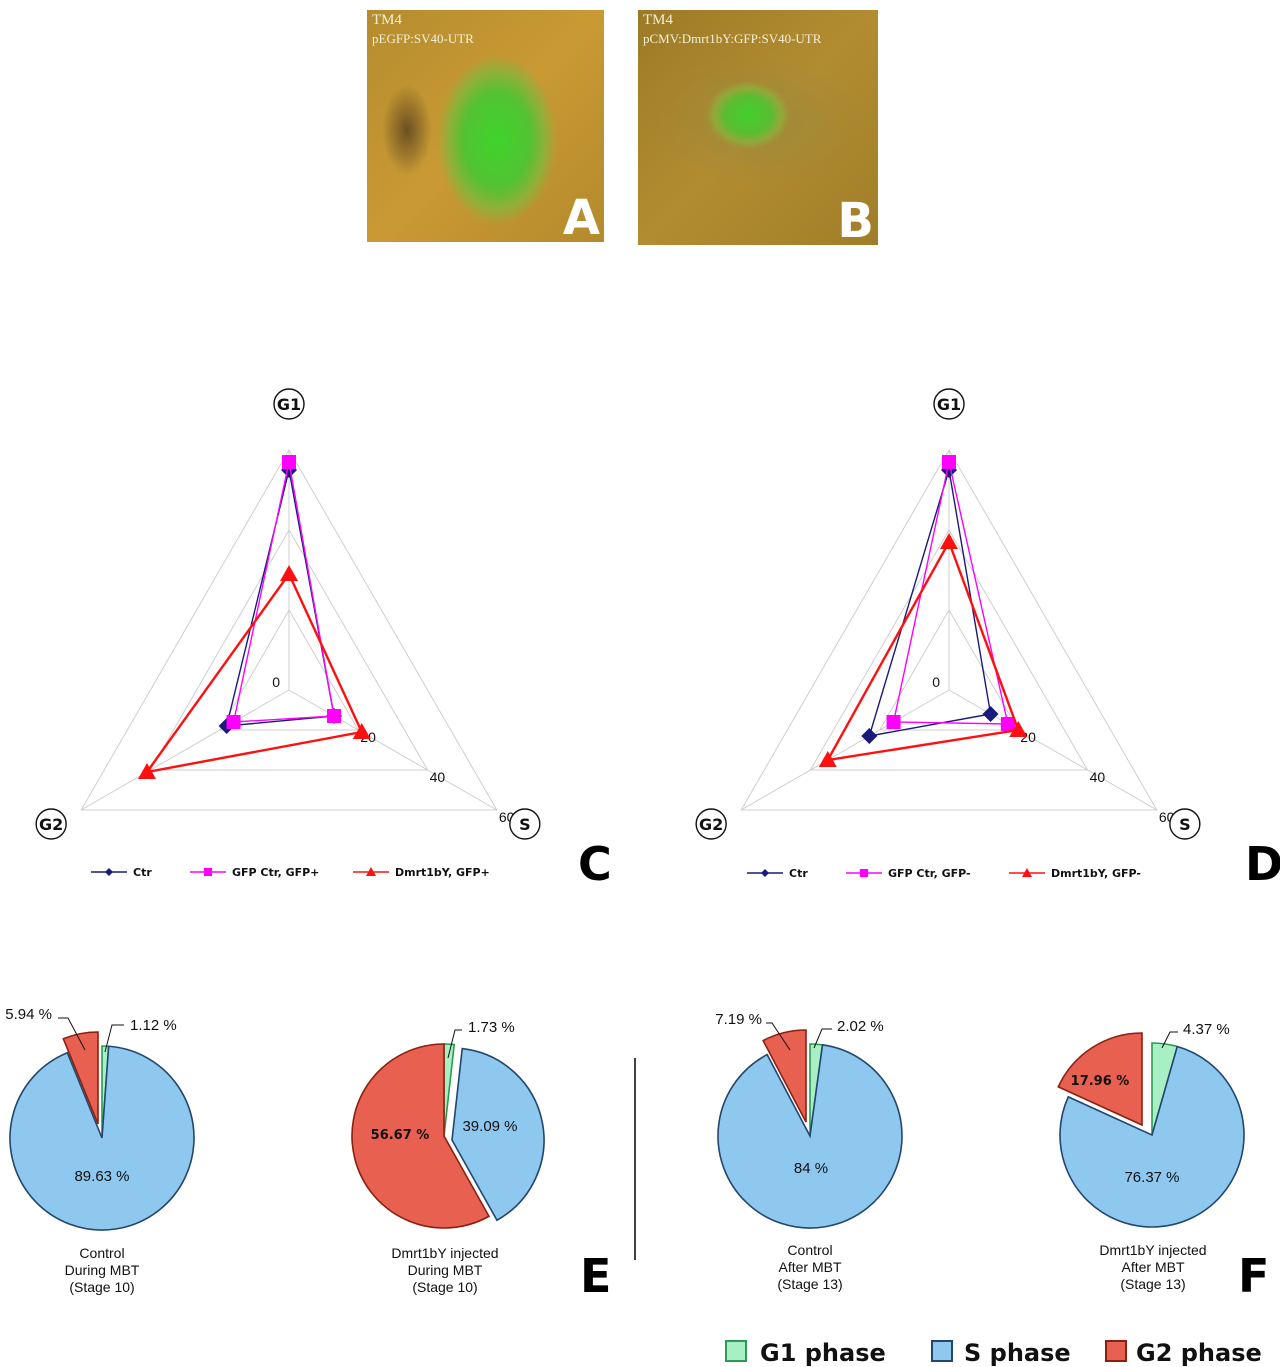 The height and width of the screenshot is (1367, 1280). I want to click on micrograph-b-line2: pCMV:Dmrt1bY:GFP:SV40-UTR, so click(732, 38).